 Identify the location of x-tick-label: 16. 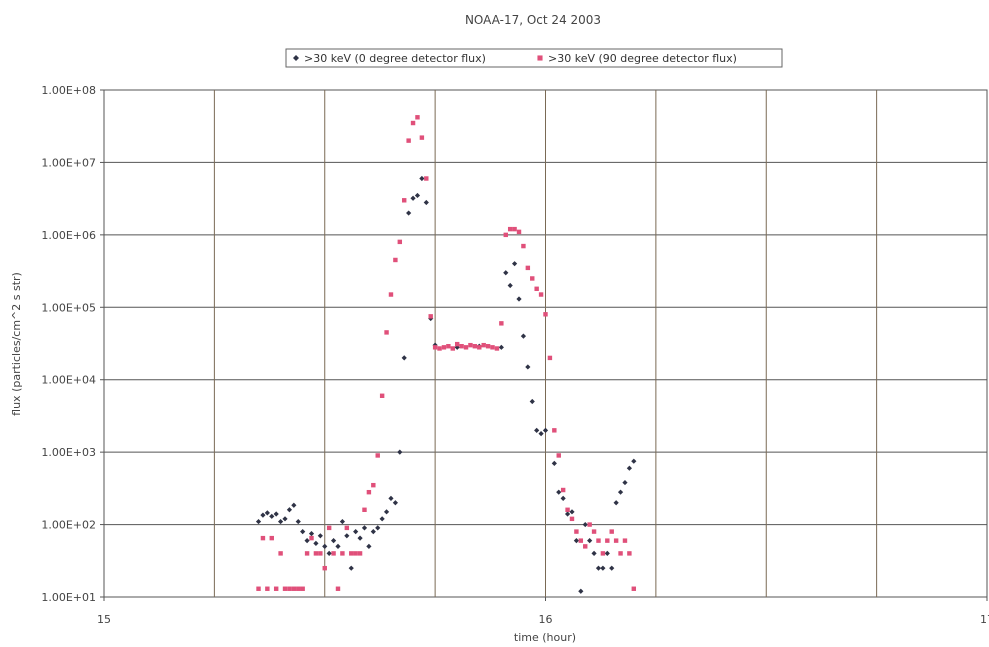
(546, 619).